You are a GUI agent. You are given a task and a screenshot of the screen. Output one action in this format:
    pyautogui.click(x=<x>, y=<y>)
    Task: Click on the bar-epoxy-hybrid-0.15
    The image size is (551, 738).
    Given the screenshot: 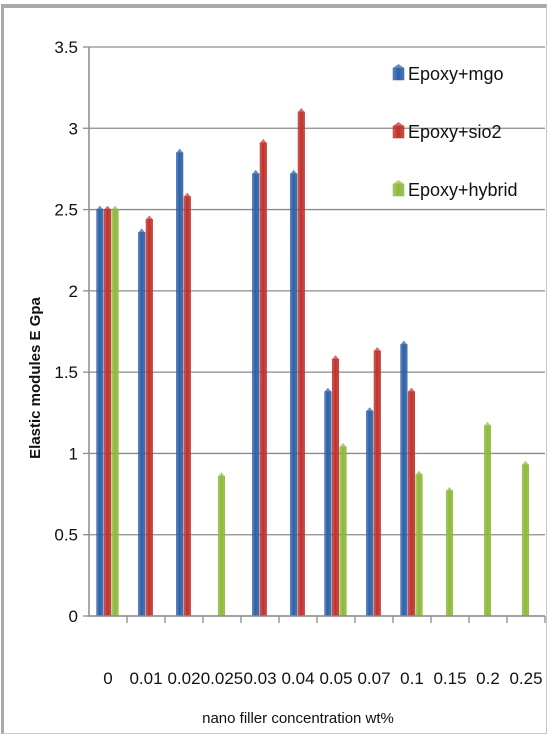 What is the action you would take?
    pyautogui.click(x=449, y=553)
    